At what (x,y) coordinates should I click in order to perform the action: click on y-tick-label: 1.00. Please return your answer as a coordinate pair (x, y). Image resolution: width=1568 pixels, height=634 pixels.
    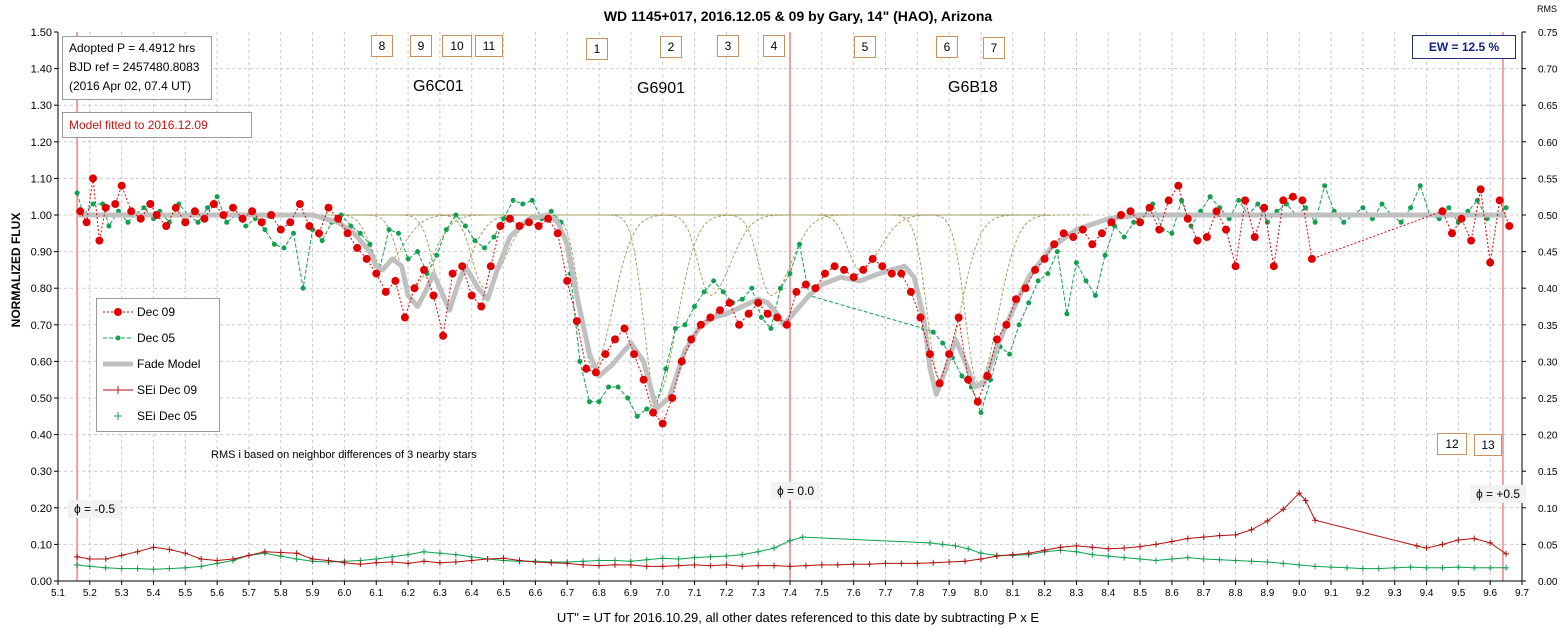
    Looking at the image, I should click on (41, 216).